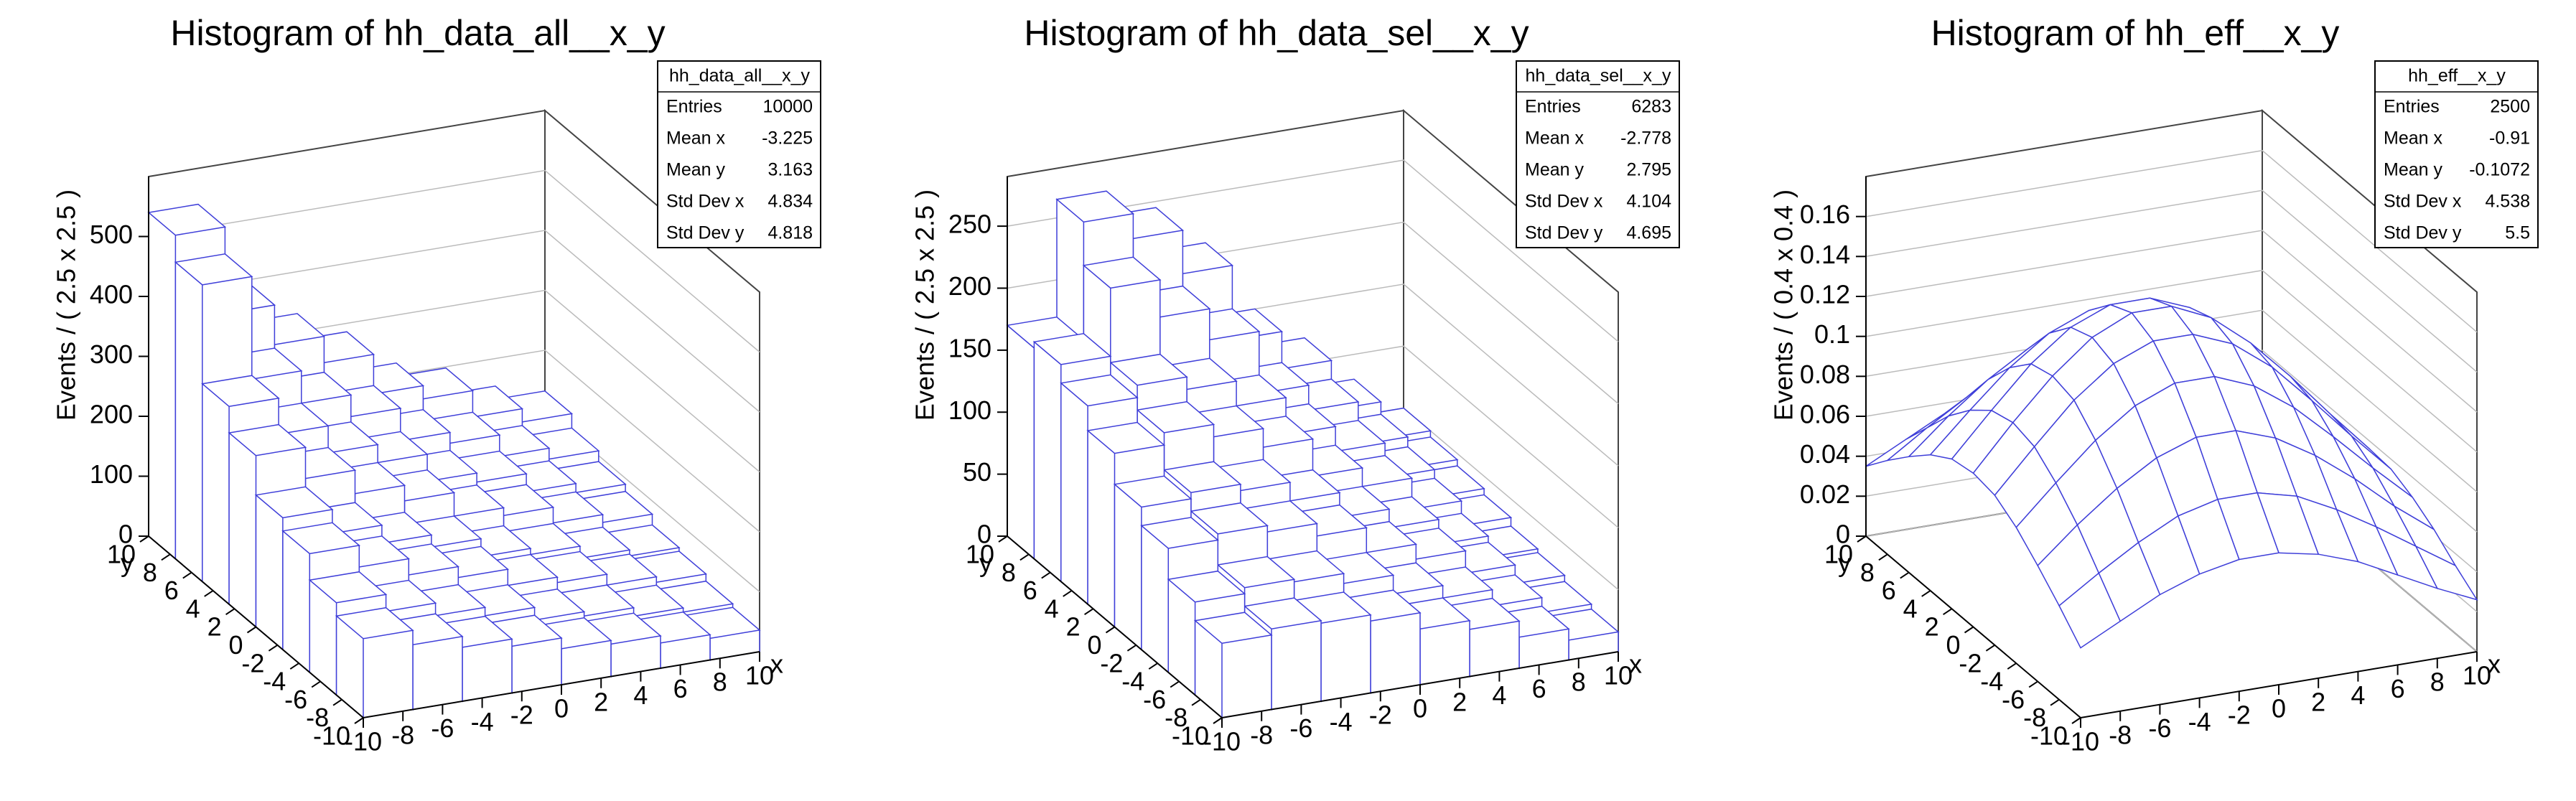 The width and height of the screenshot is (2576, 801). What do you see at coordinates (2199, 722) in the screenshot?
I see `x-tick-label: -4` at bounding box center [2199, 722].